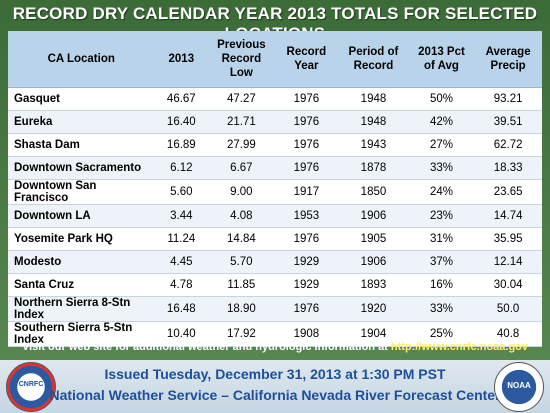 The width and height of the screenshot is (550, 413). I want to click on value-cell: 4.08, so click(241, 216).